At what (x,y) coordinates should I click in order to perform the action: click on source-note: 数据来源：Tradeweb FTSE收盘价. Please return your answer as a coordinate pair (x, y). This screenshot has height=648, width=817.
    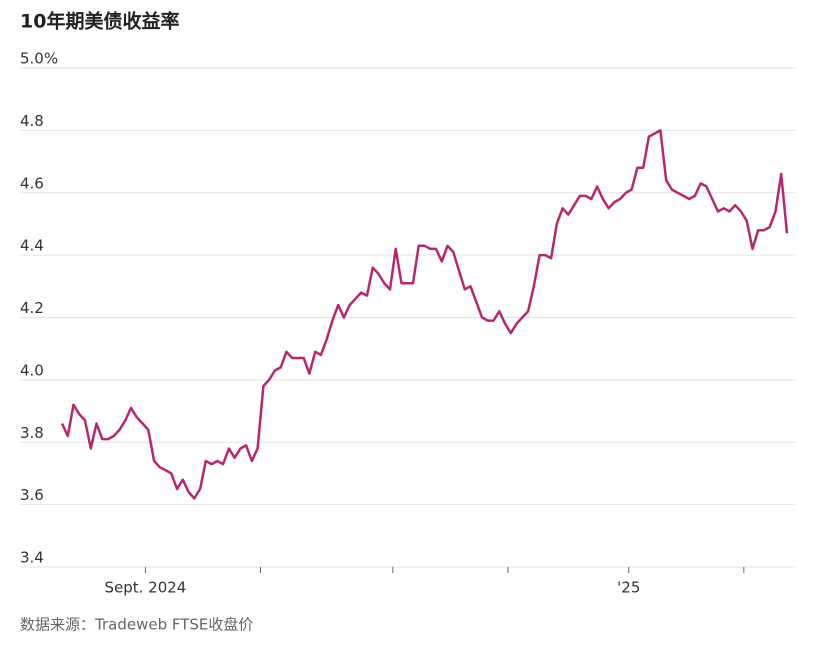
    Looking at the image, I should click on (136, 625).